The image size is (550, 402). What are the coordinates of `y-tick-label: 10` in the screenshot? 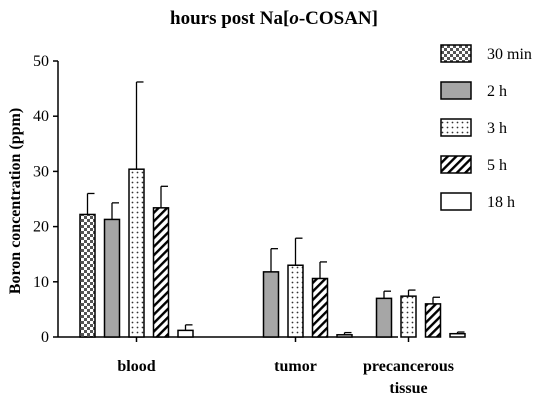 It's located at (41, 282).